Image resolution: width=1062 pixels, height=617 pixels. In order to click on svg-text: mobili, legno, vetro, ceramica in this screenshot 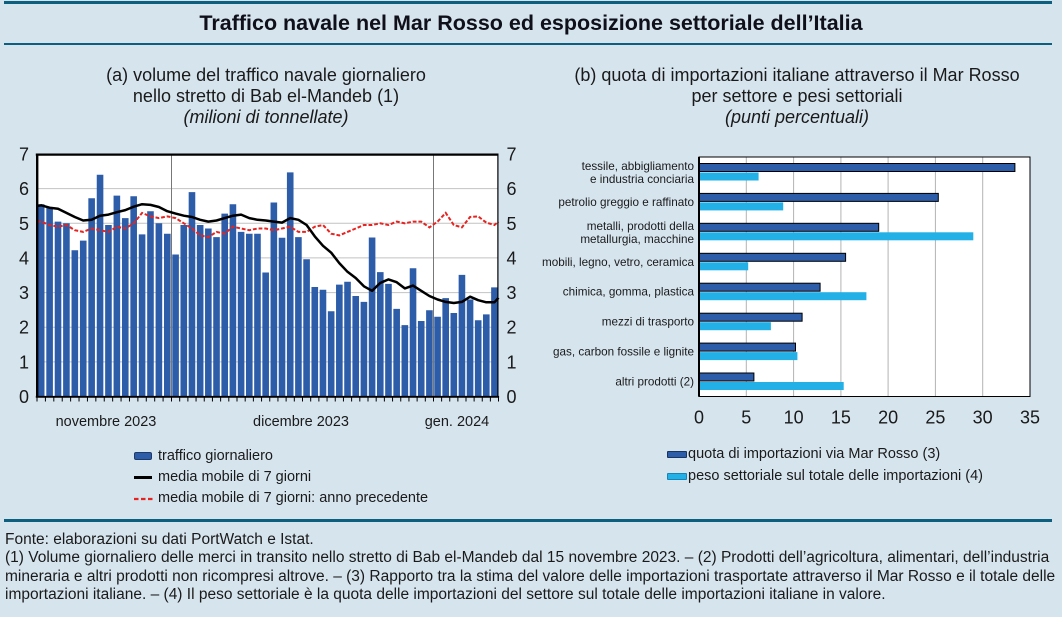, I will do `click(618, 262)`.